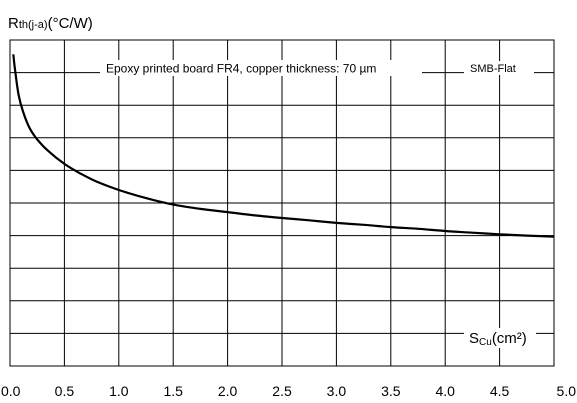 This screenshot has height=403, width=577. I want to click on y-axis-label: Rth(j-a)(°C/W), so click(50, 23).